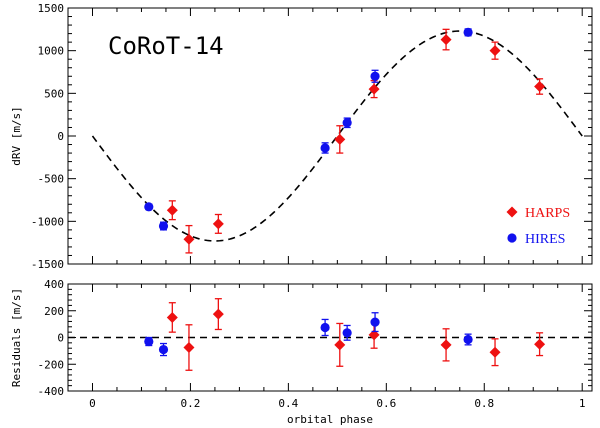 Image resolution: width=600 pixels, height=428 pixels. I want to click on x-tick-label: 0.6, so click(386, 403).